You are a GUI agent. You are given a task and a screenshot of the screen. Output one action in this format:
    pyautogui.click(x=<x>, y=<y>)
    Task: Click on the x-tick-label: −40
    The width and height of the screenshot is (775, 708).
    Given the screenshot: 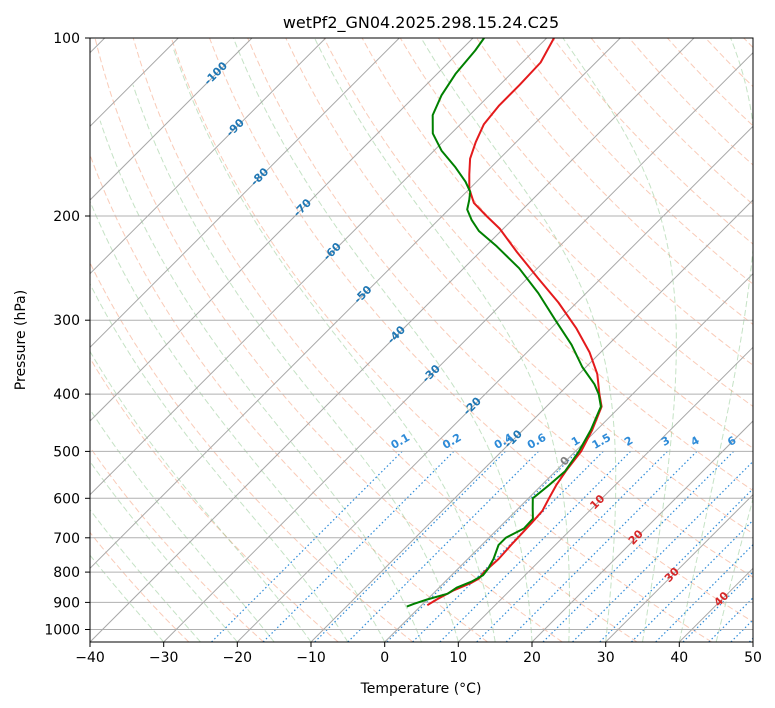 What is the action you would take?
    pyautogui.click(x=90, y=658)
    